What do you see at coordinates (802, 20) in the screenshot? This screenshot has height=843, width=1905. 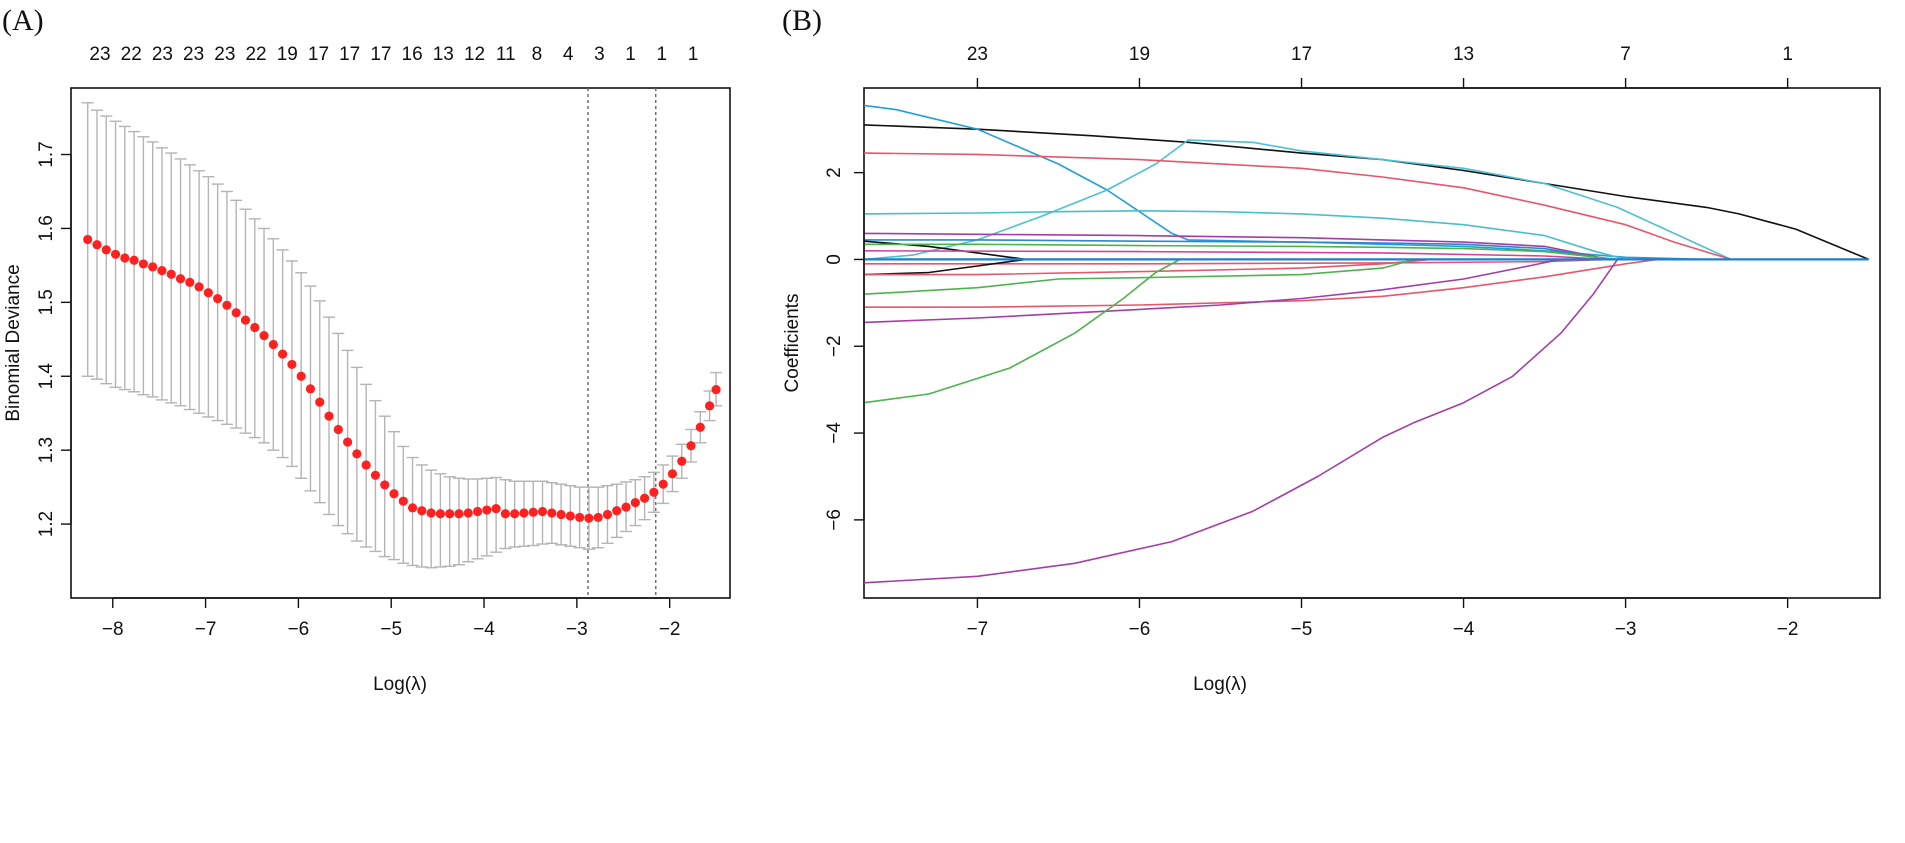 I see `panel-b-label: (B)` at bounding box center [802, 20].